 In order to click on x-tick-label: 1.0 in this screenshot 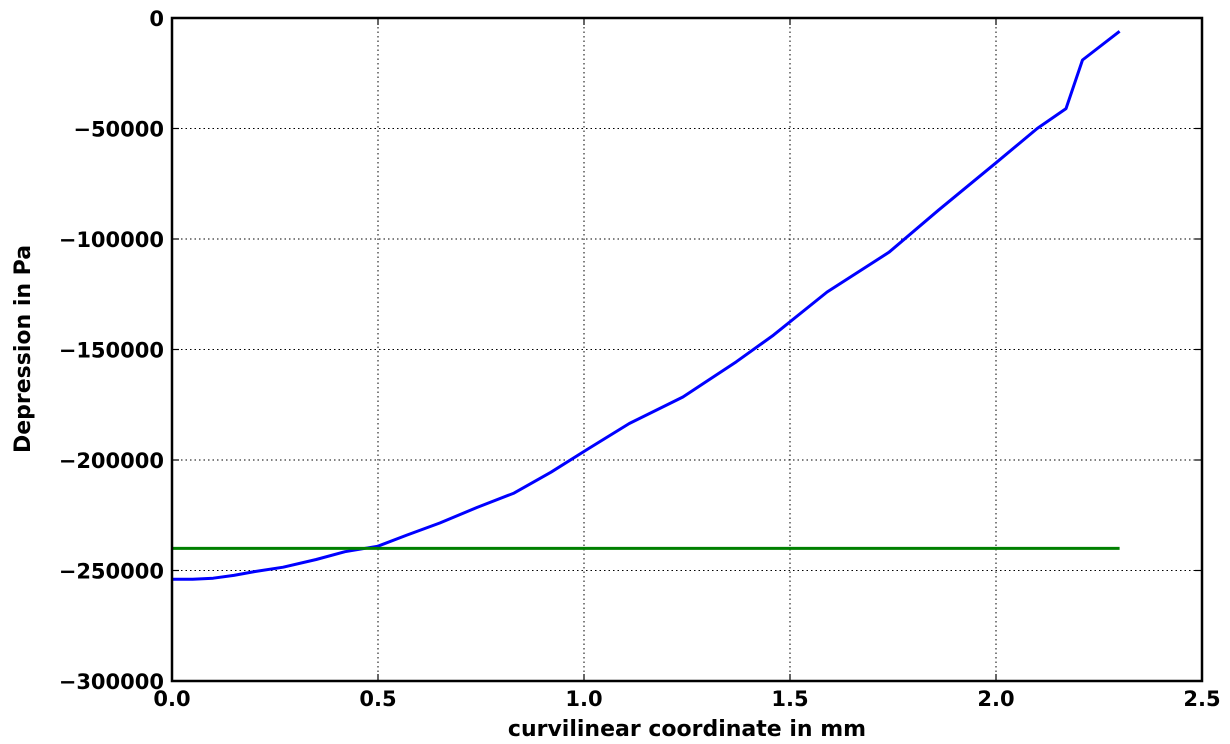, I will do `click(583, 699)`.